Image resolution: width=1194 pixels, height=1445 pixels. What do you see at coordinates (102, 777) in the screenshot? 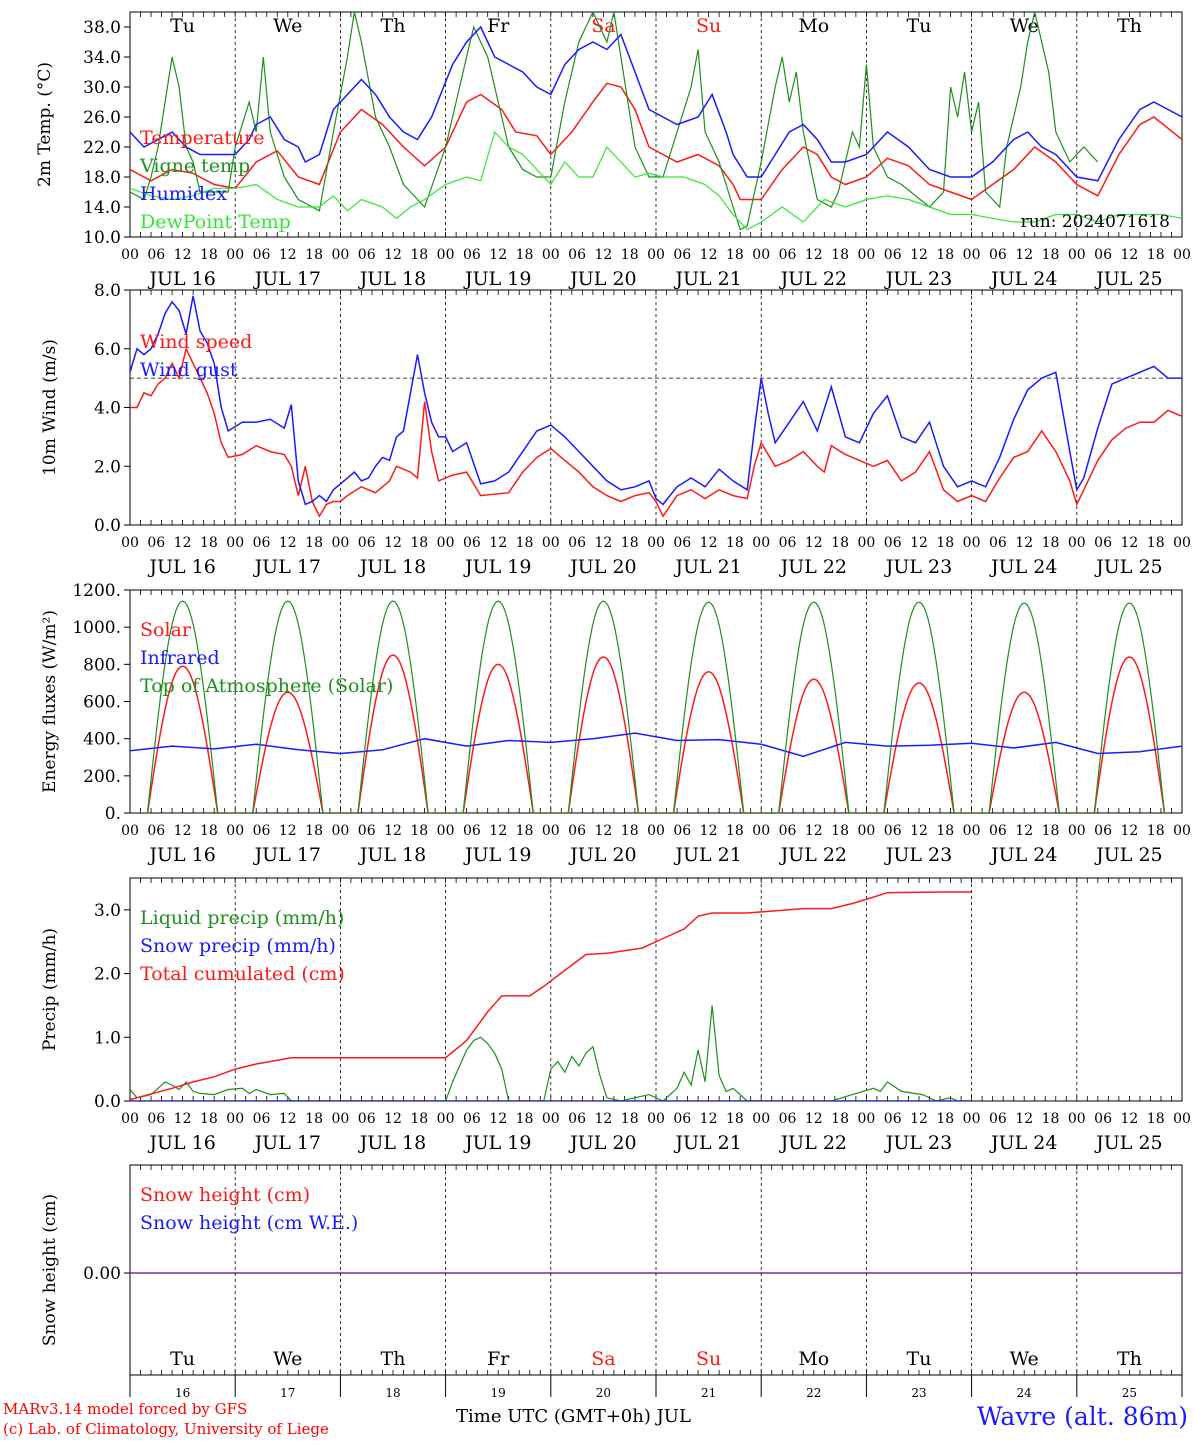
I see `y-tick-label: 200.` at bounding box center [102, 777].